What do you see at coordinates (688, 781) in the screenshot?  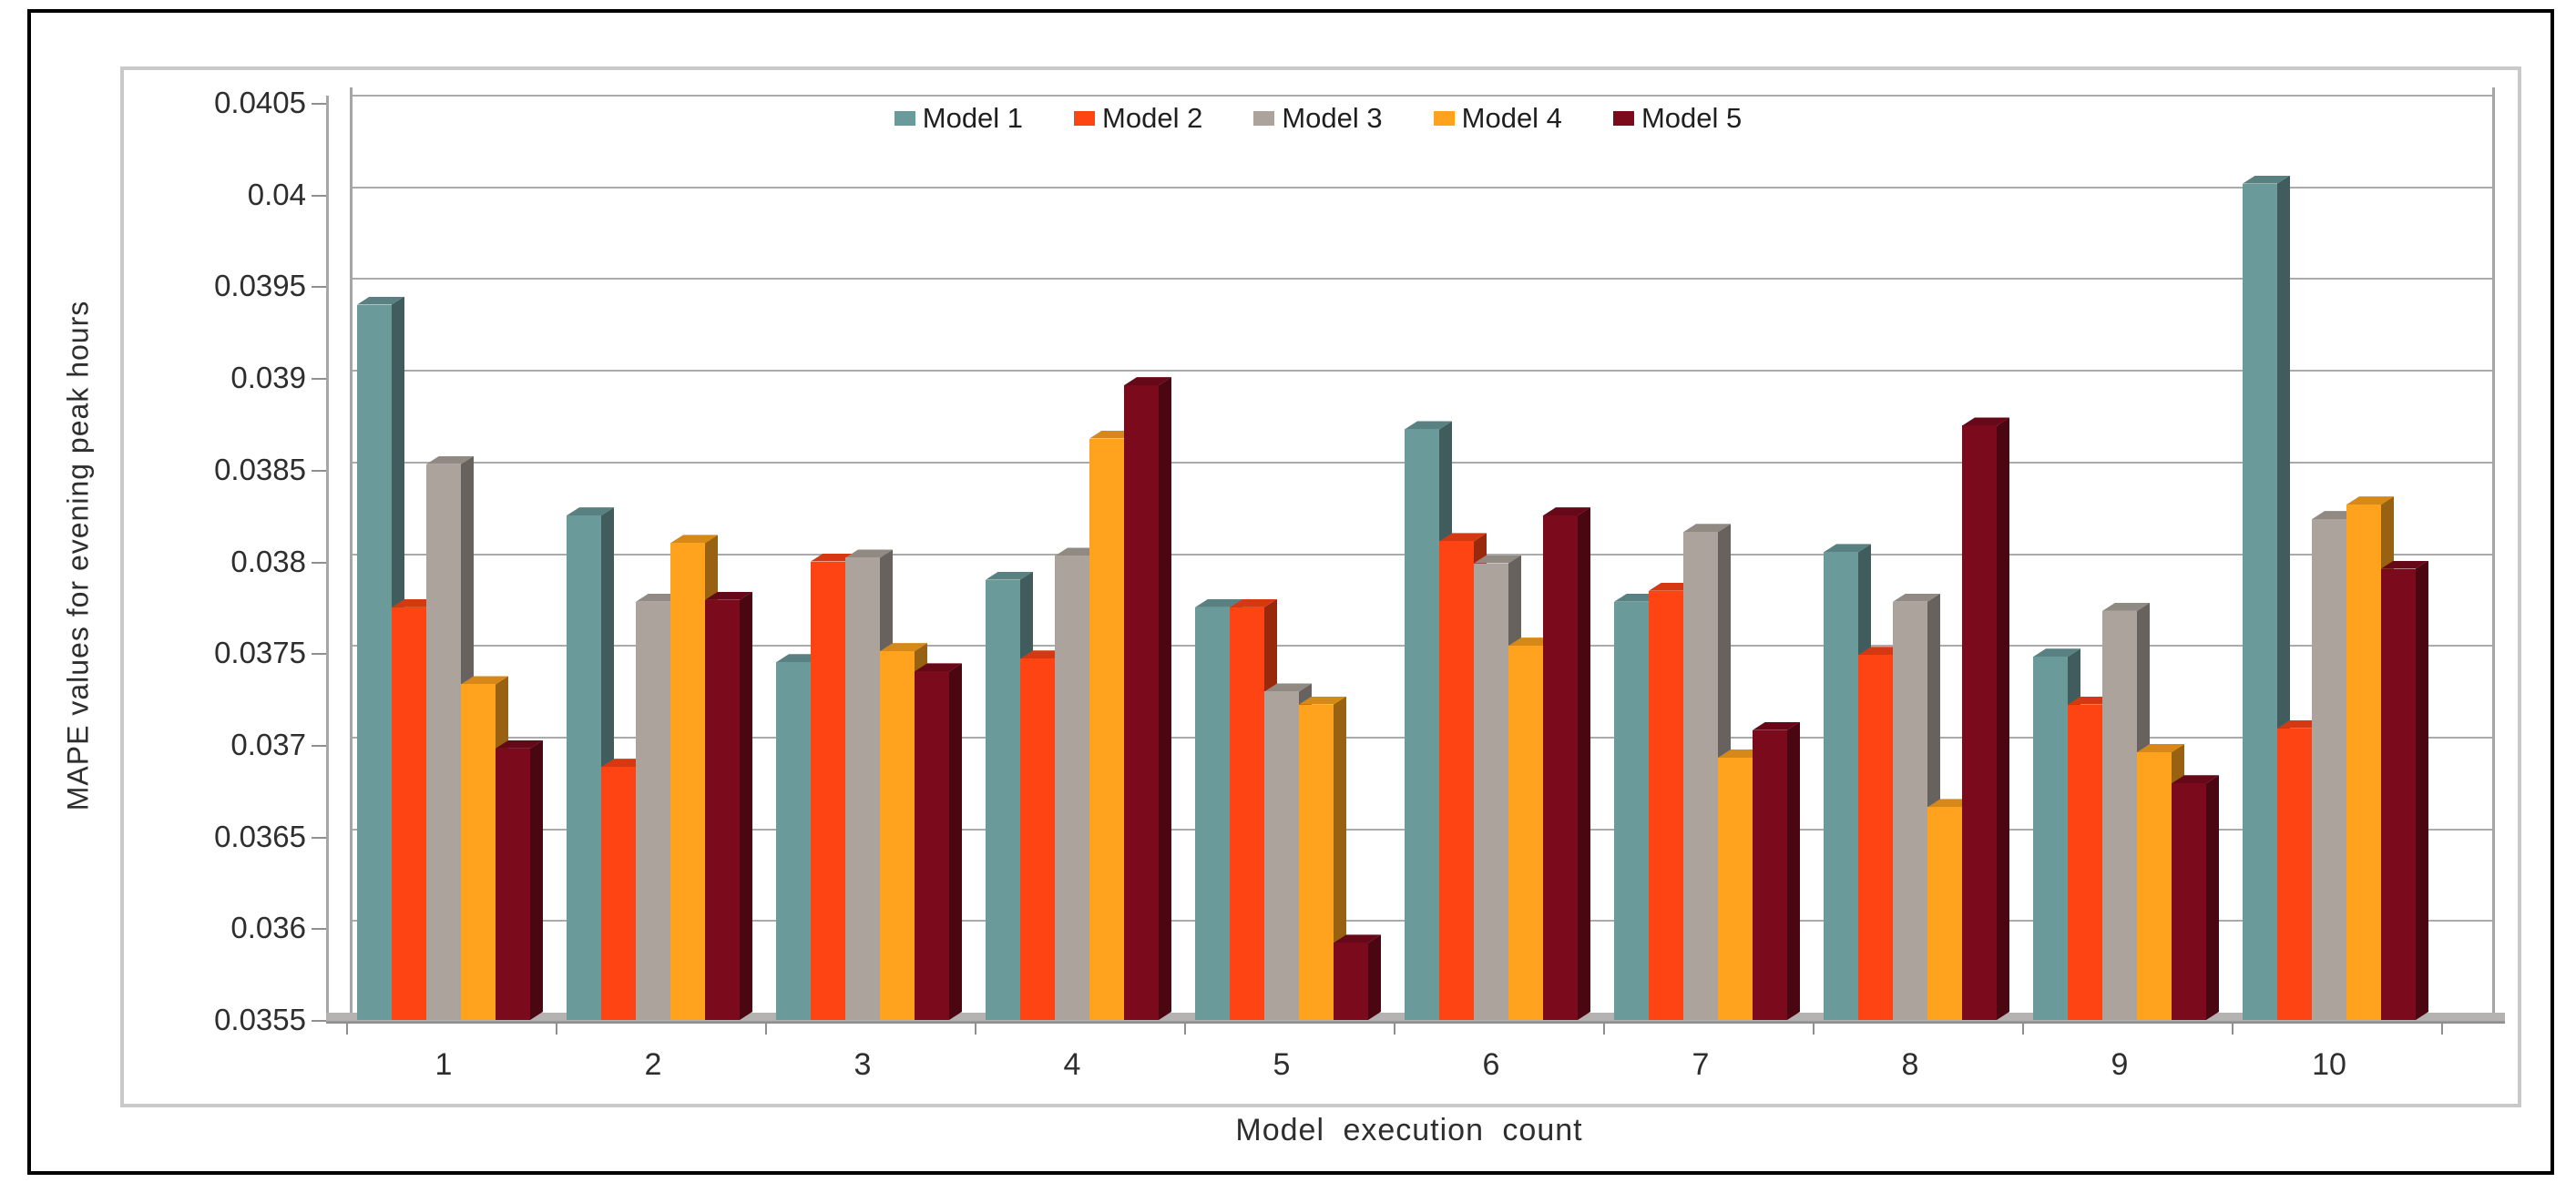 I see `bar-model4-x2` at bounding box center [688, 781].